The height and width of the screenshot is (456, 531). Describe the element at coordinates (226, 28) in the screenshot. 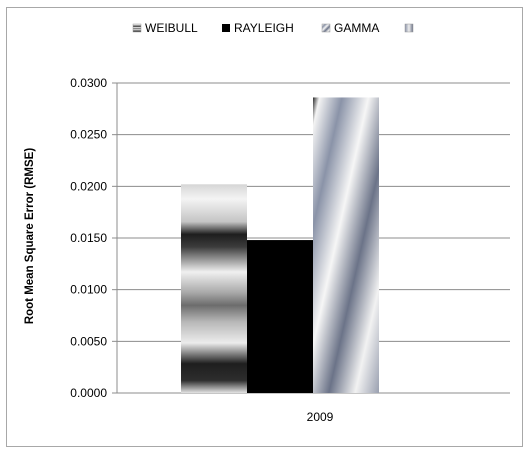

I see `legend-swatch-rayleigh` at that location.